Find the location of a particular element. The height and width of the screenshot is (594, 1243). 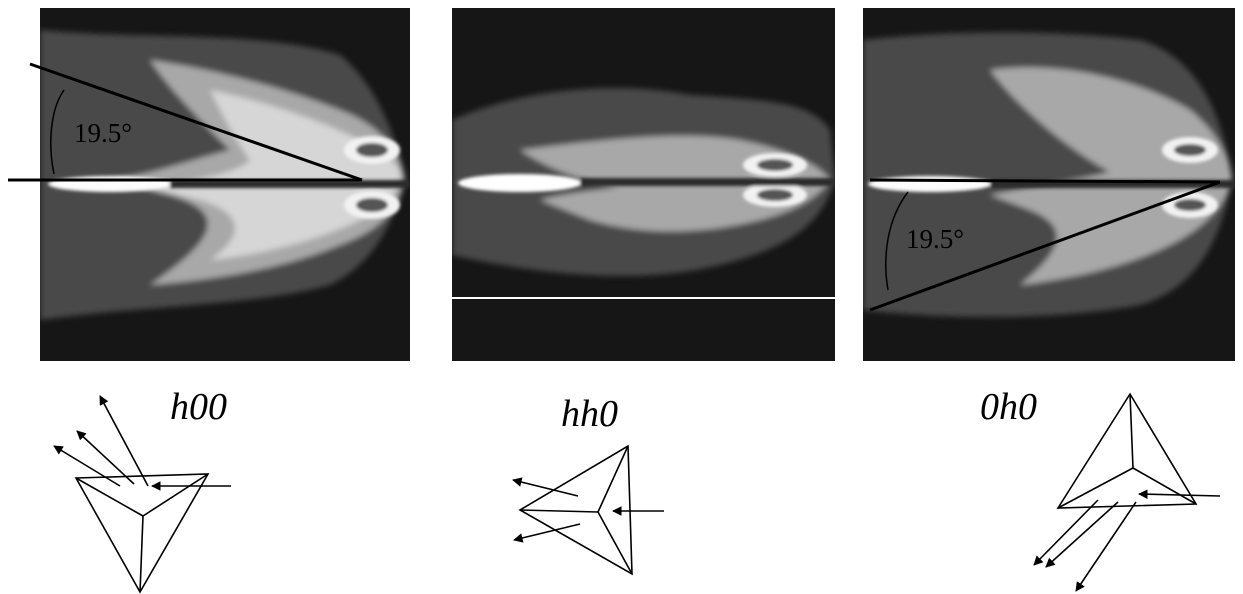

pyramid-h00-icon is located at coordinates (142, 494).